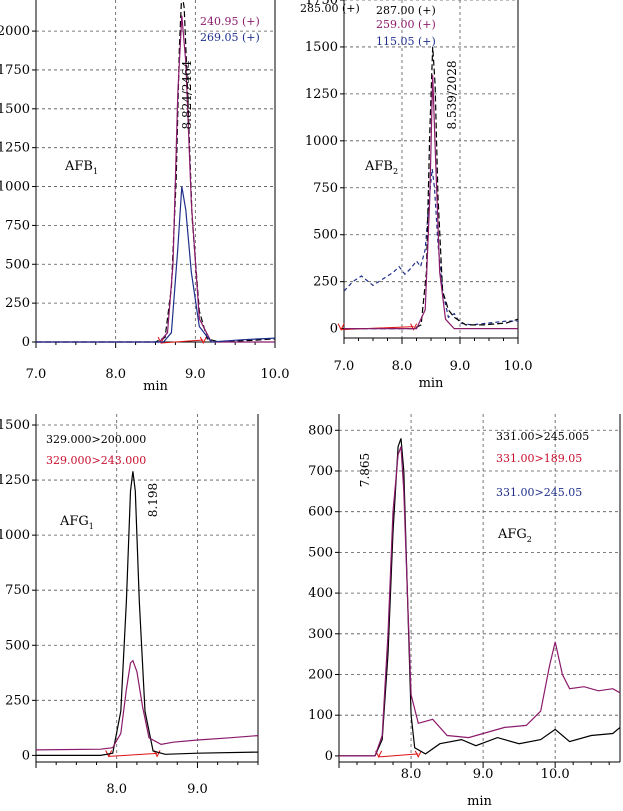  I want to click on peak-retention-label: 8.198, so click(153, 500).